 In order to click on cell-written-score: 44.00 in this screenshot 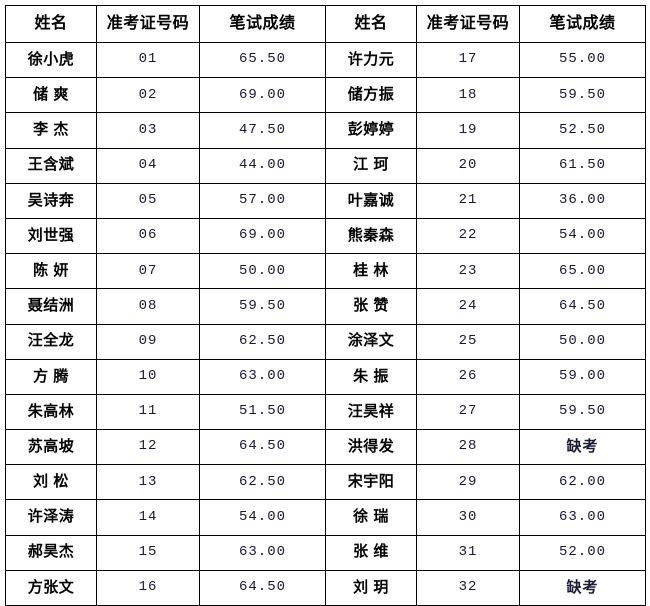, I will do `click(262, 165)`.